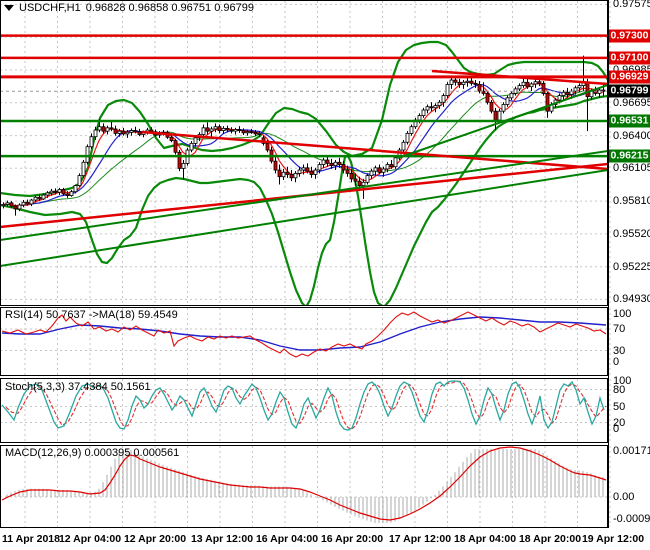  I want to click on price-axis-label: 0.95810, so click(631, 201).